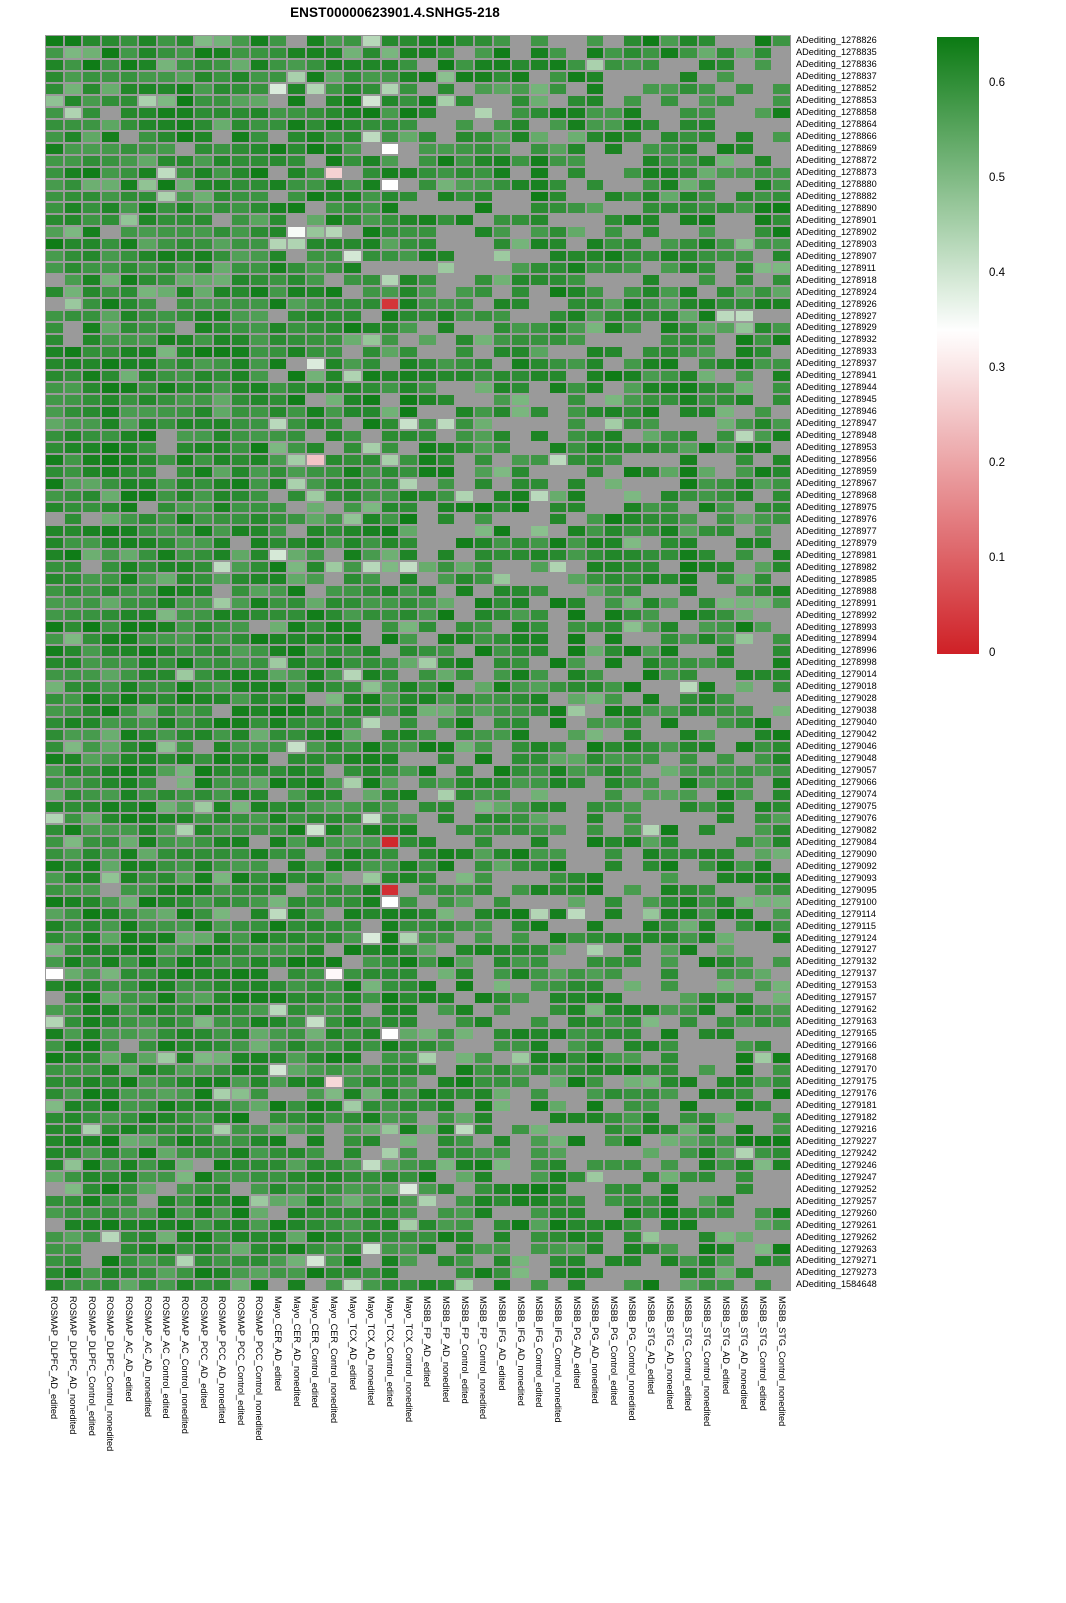  I want to click on row-label: ADediting_1279257, so click(836, 1200).